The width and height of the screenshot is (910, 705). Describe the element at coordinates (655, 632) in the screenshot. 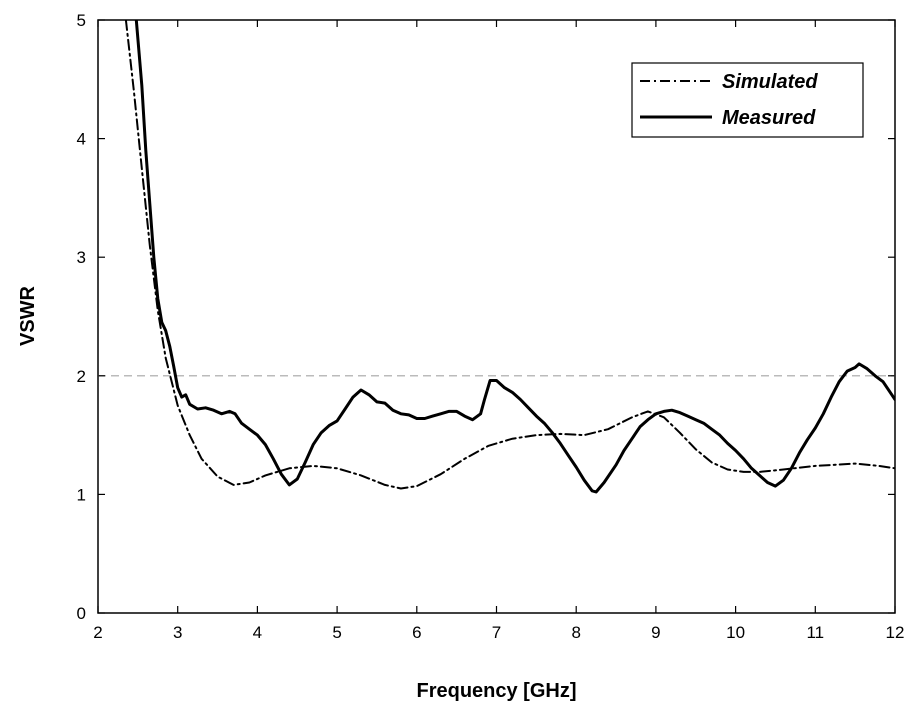

I see `x-tick-label: 9` at that location.